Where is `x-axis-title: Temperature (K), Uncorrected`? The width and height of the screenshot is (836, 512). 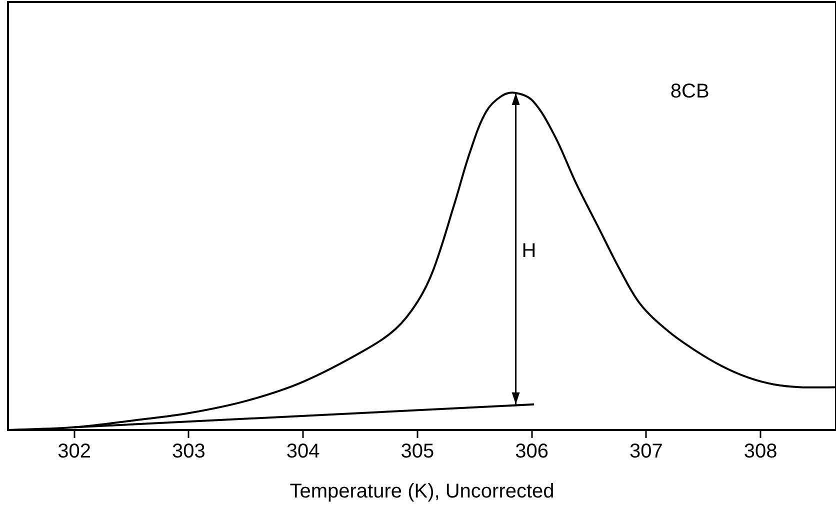
x-axis-title: Temperature (K), Uncorrected is located at coordinates (422, 491).